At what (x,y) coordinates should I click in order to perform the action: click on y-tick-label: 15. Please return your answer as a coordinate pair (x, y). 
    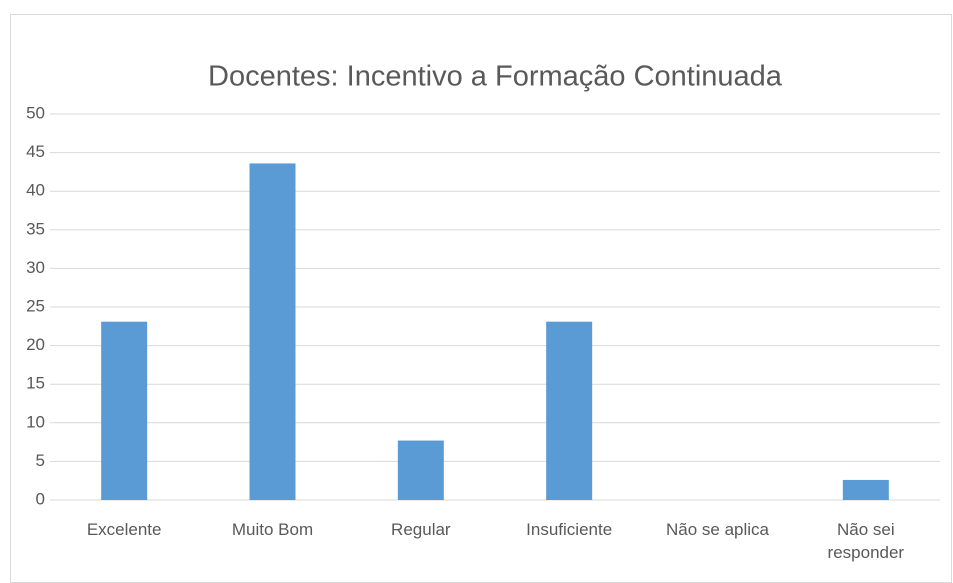
    Looking at the image, I should click on (35, 383).